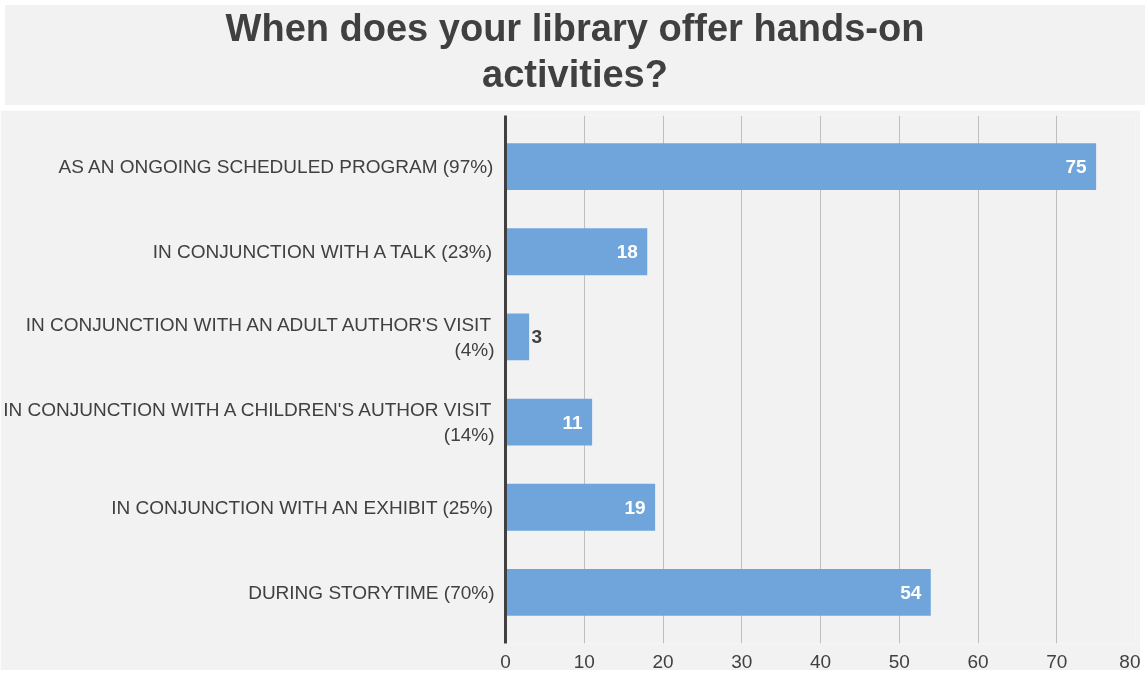  I want to click on x-tick-label: 70, so click(1057, 661).